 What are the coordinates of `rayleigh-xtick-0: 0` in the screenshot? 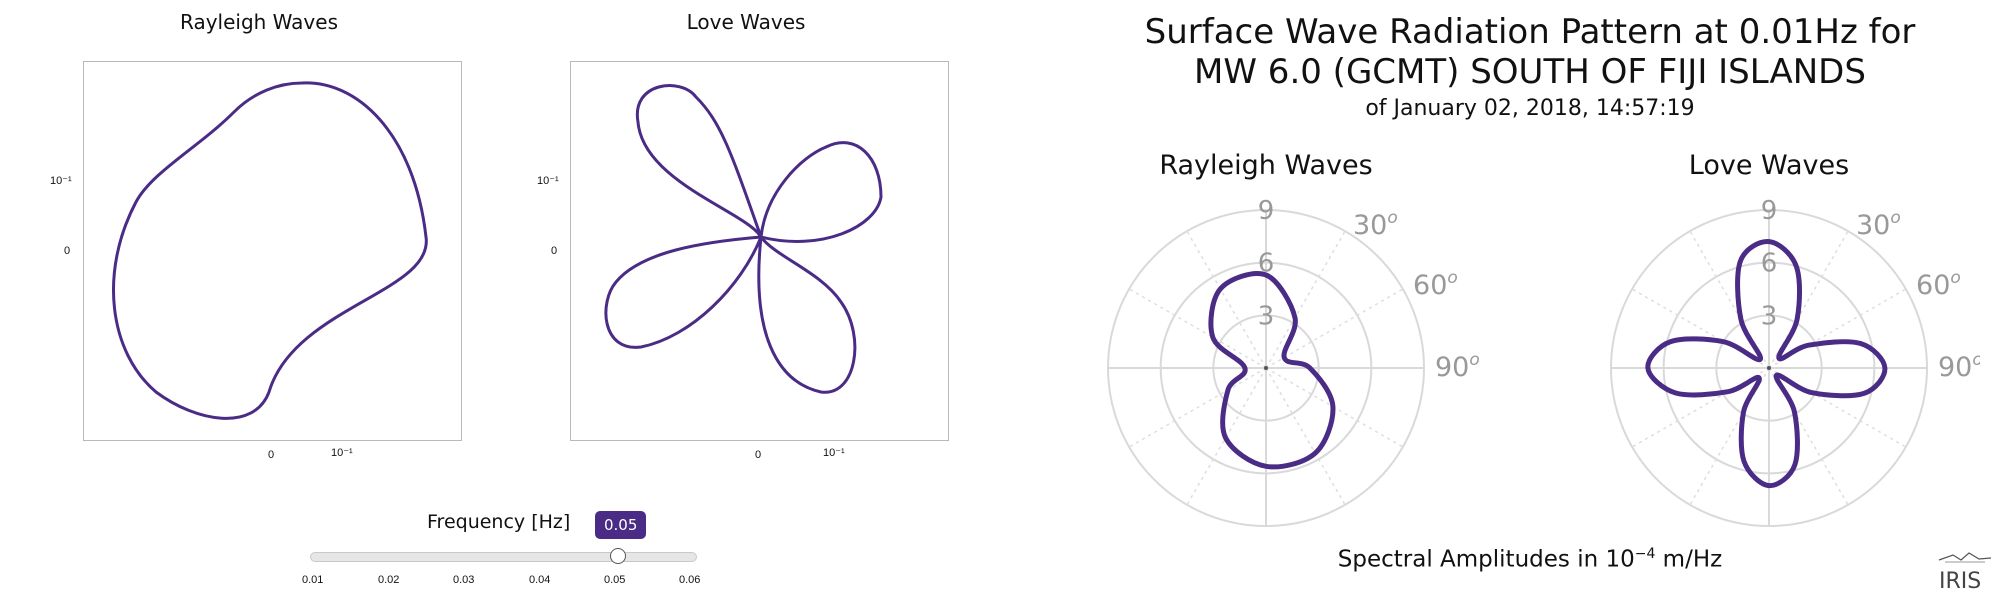 It's located at (271, 455).